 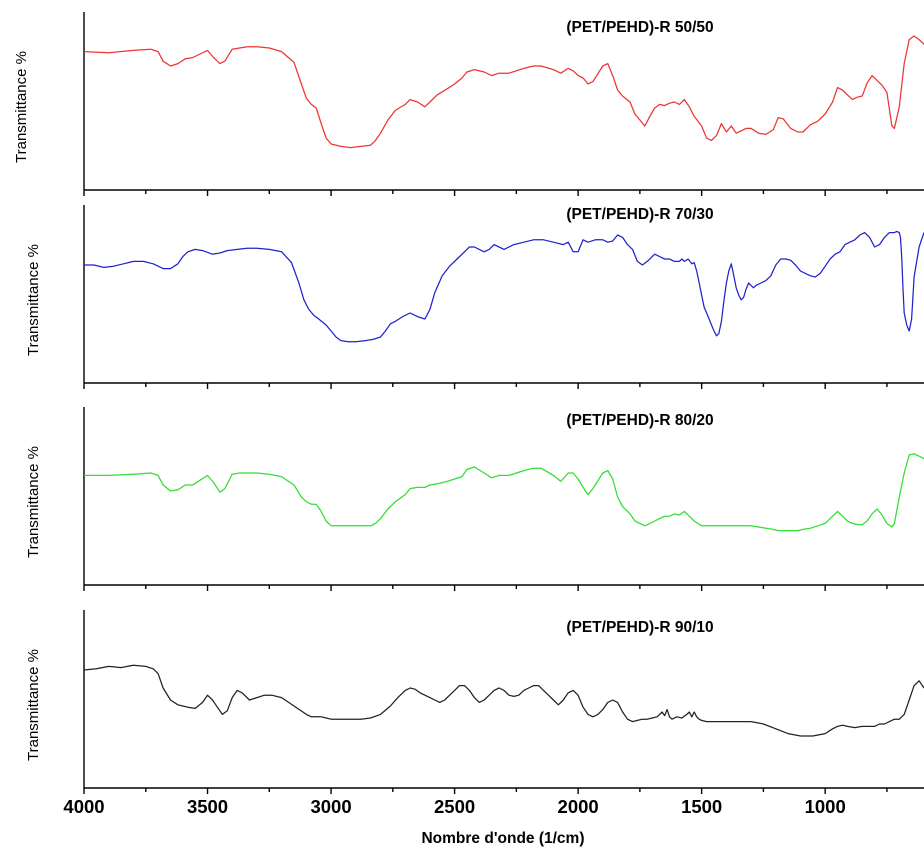 I want to click on x-tick-label: 2500, so click(x=454, y=806).